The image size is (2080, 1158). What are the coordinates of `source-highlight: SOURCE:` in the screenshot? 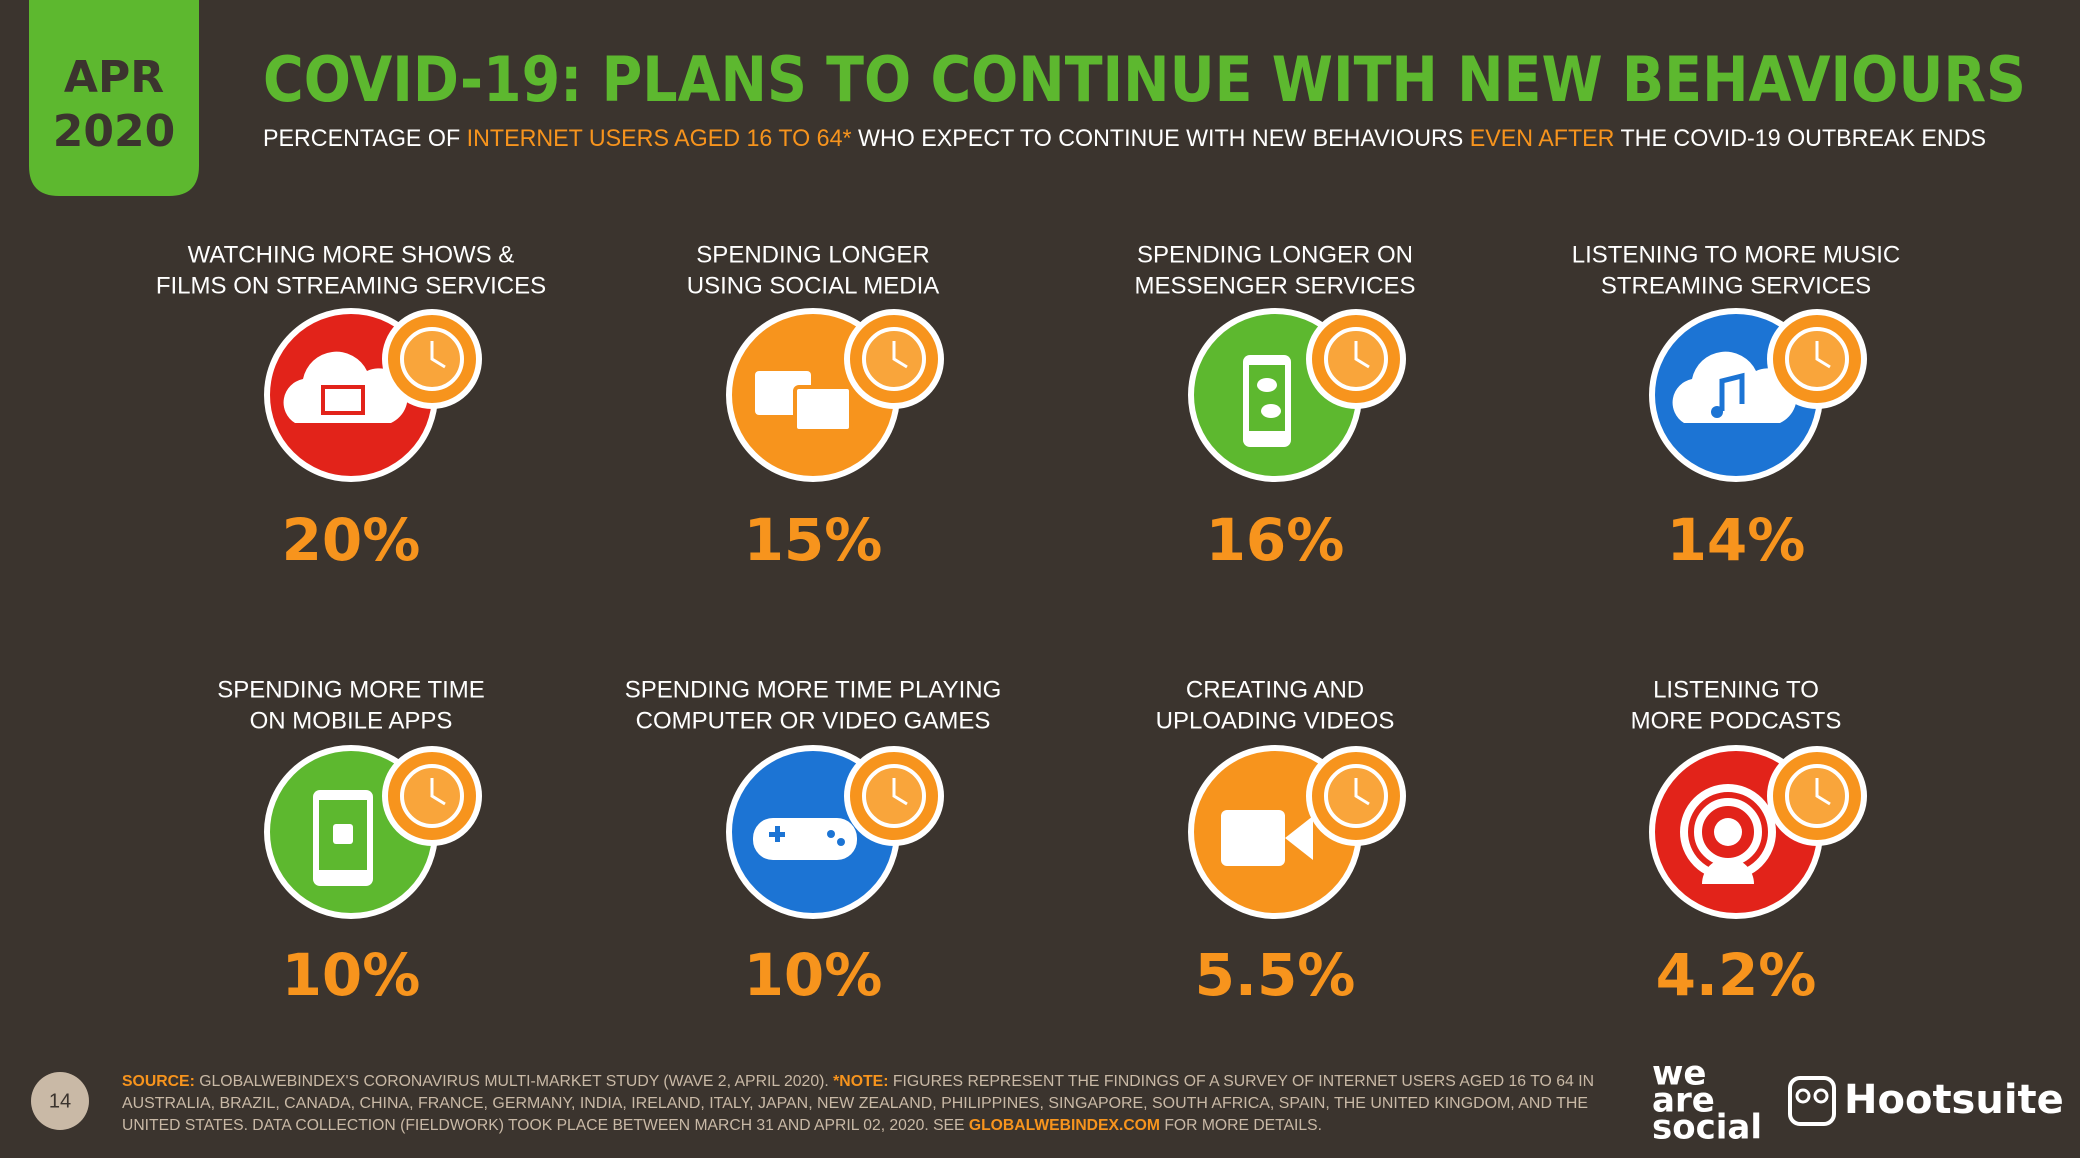 It's located at (158, 1081).